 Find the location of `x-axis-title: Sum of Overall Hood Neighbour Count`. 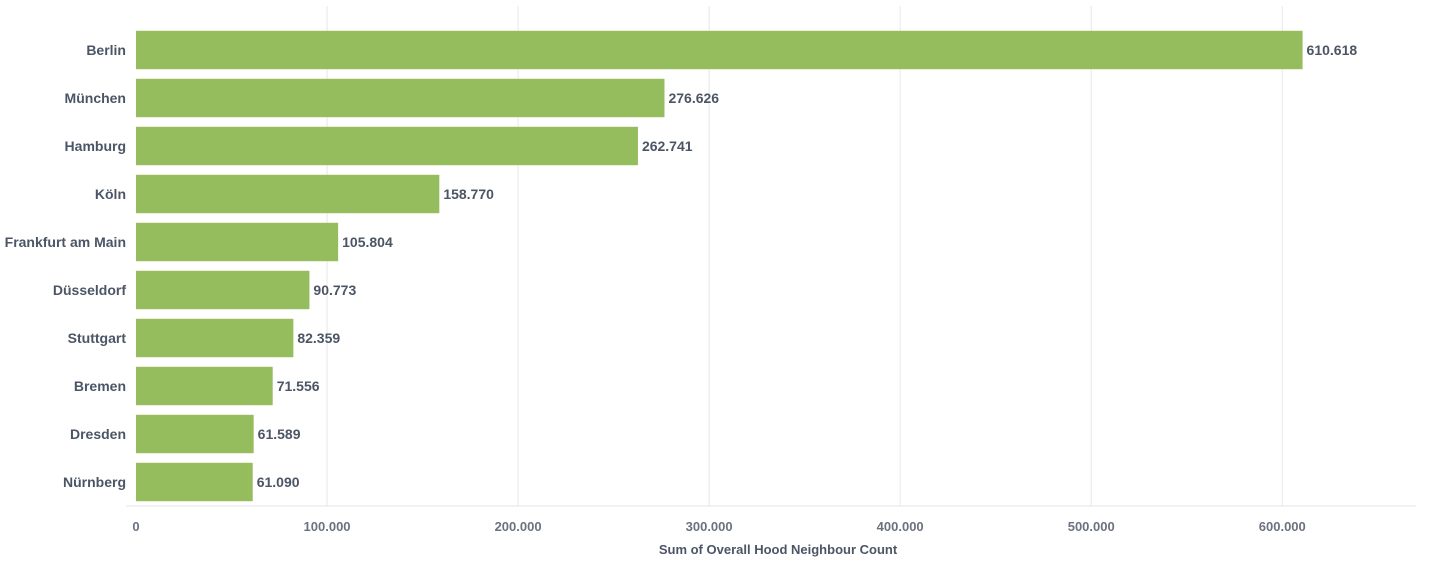

x-axis-title: Sum of Overall Hood Neighbour Count is located at coordinates (778, 549).